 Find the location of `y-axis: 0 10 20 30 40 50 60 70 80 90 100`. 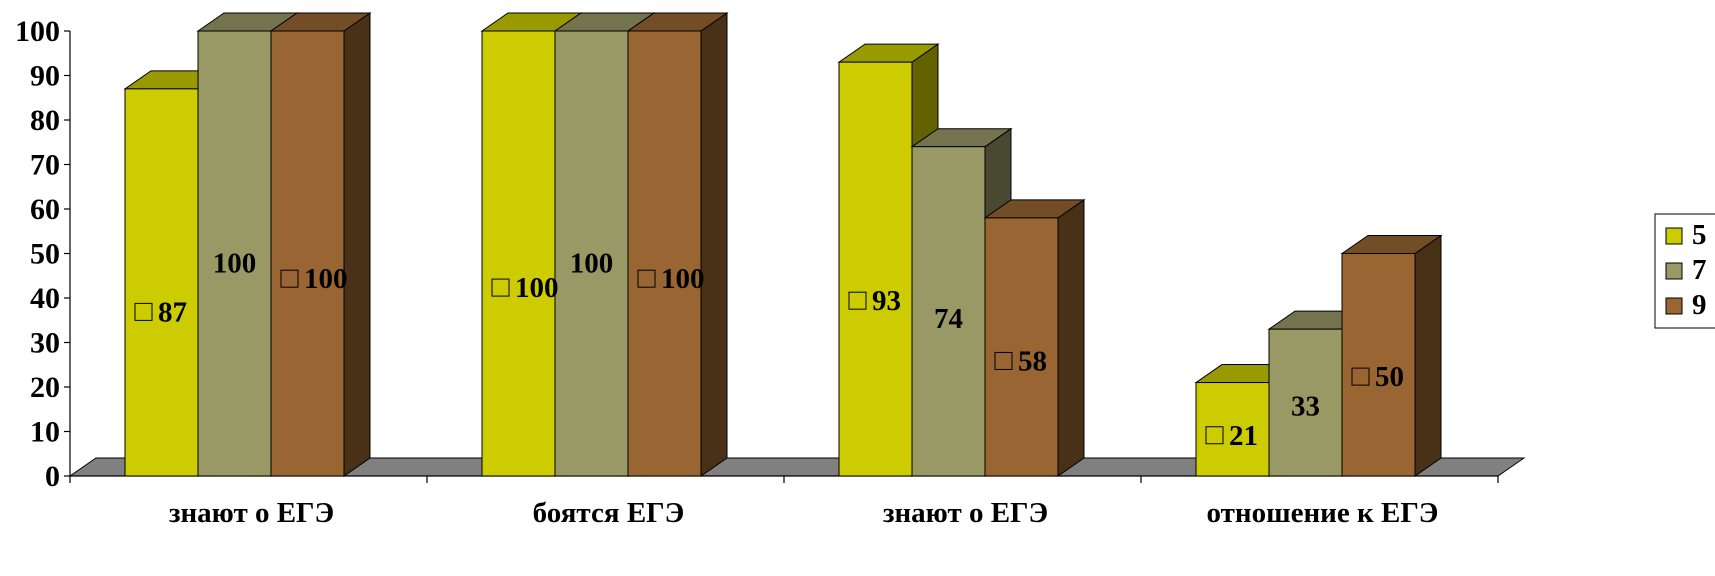

y-axis: 0 10 20 30 40 50 60 70 80 90 100 is located at coordinates (43, 254).